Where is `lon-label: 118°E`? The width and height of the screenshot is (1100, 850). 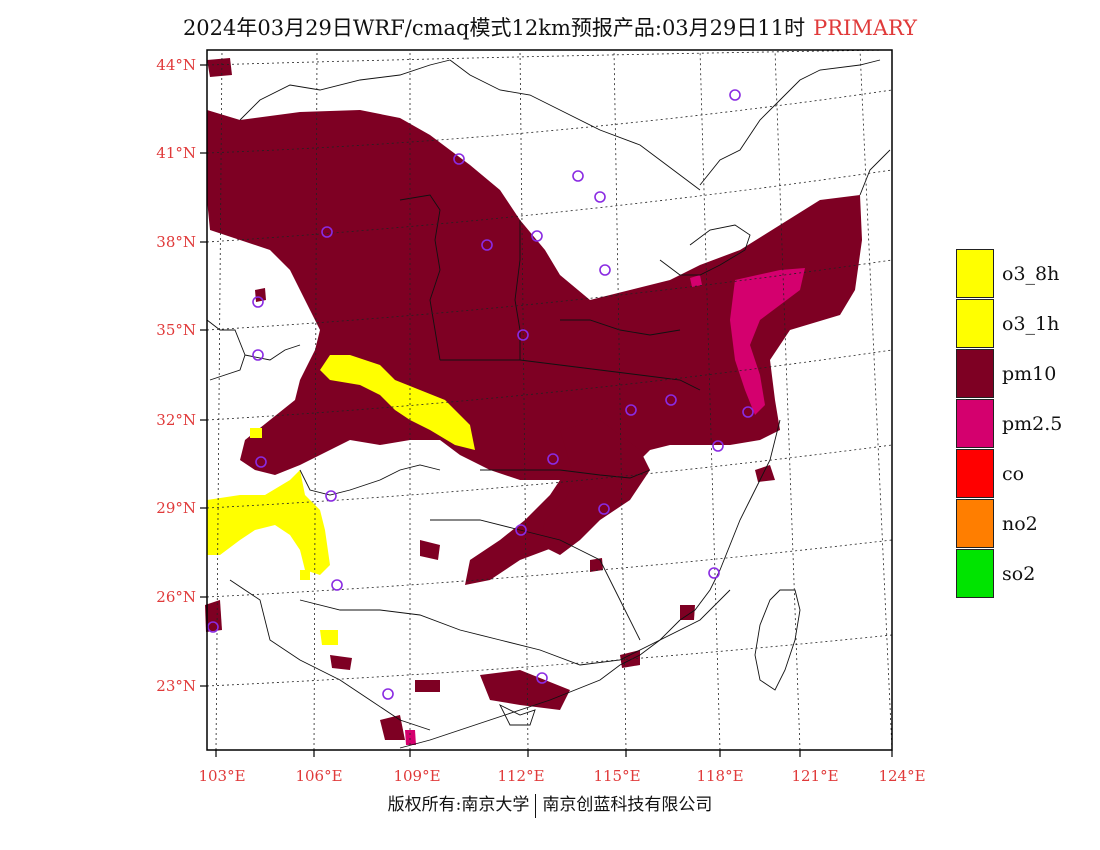 lon-label: 118°E is located at coordinates (719, 776).